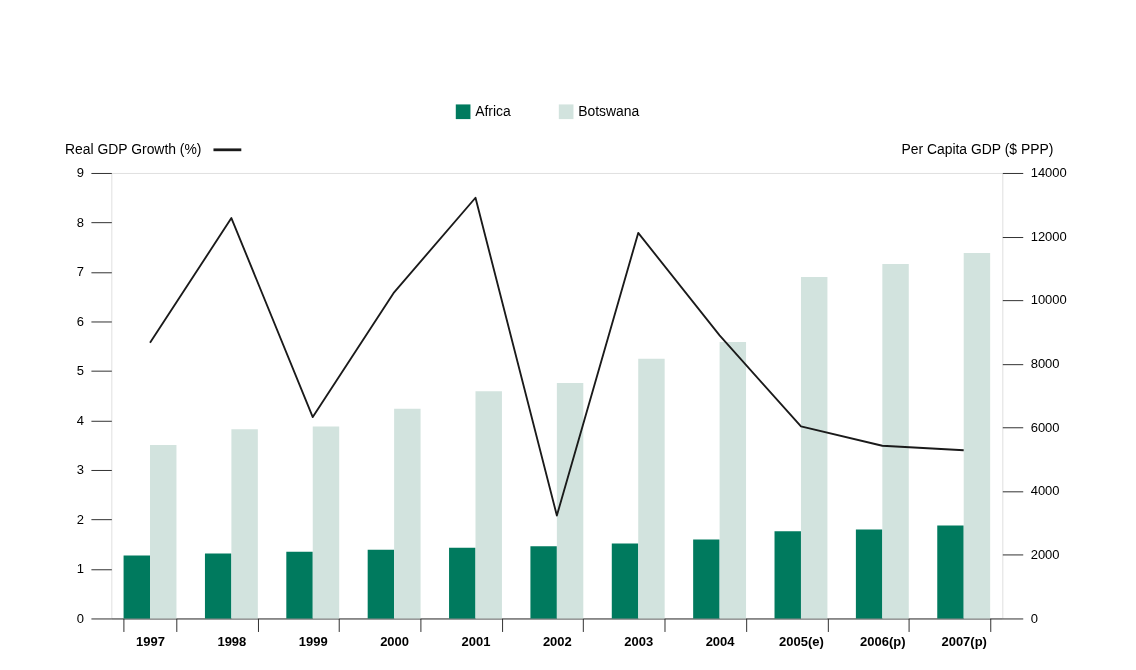 Image resolution: width=1136 pixels, height=670 pixels. I want to click on y-tick-label: 3, so click(80, 470).